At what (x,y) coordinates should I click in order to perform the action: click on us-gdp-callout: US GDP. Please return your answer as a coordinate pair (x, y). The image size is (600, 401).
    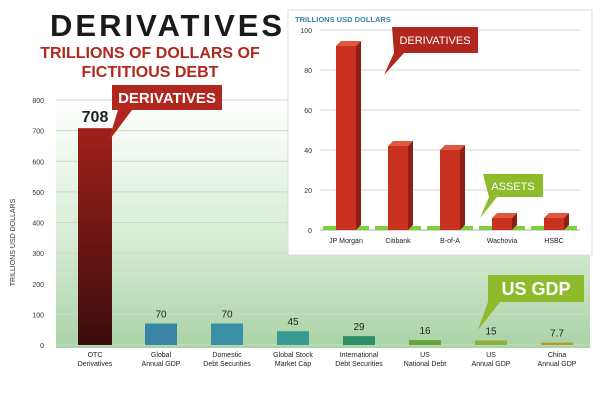
    Looking at the image, I should click on (531, 302).